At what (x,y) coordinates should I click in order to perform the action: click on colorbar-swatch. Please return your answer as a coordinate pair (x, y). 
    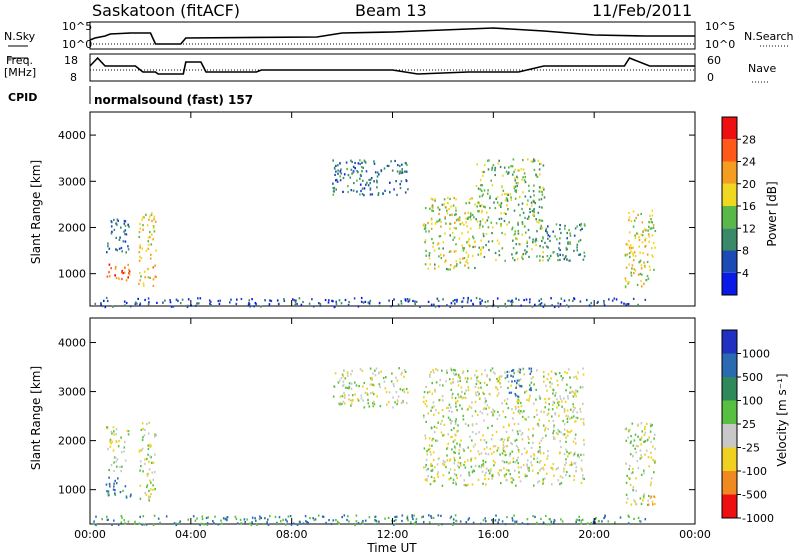
    Looking at the image, I should click on (729, 194).